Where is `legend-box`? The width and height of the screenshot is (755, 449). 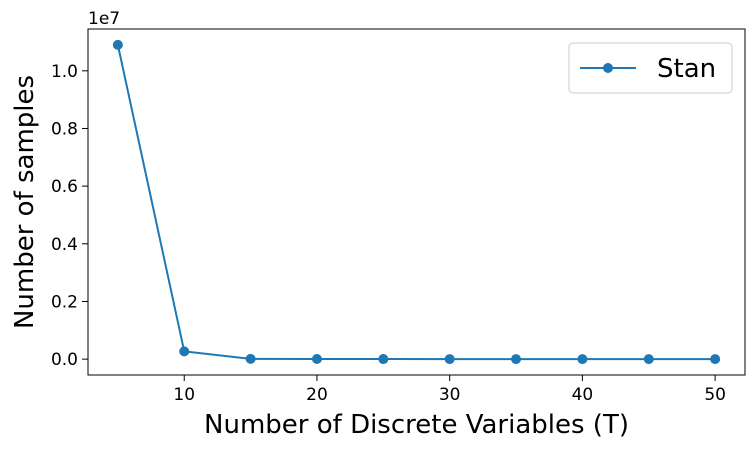
legend-box is located at coordinates (650, 68).